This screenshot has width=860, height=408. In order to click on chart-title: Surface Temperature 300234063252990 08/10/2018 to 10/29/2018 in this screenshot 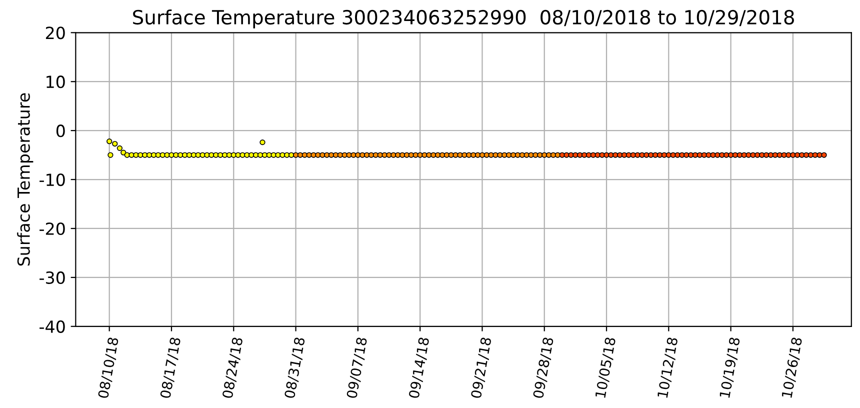, I will do `click(463, 19)`.